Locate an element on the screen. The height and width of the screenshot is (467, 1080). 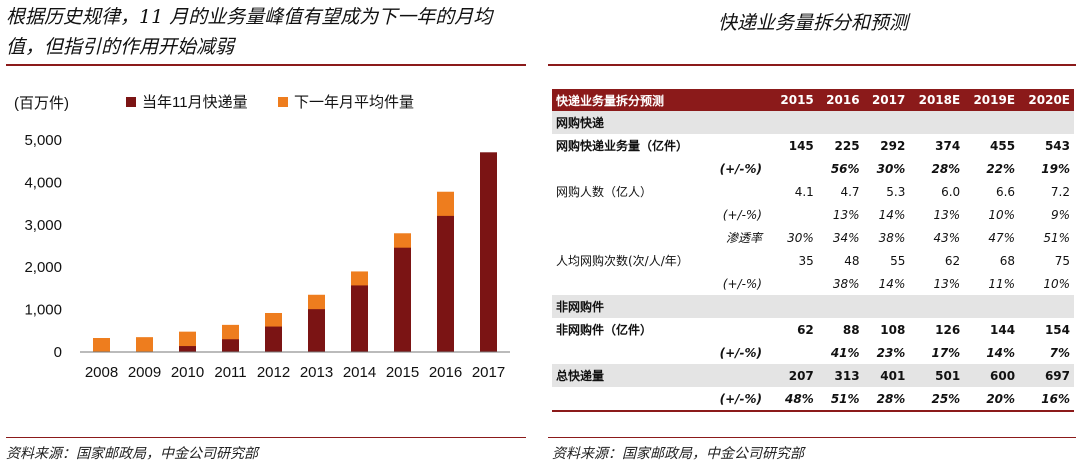
table-row: 网购快递 is located at coordinates (813, 122).